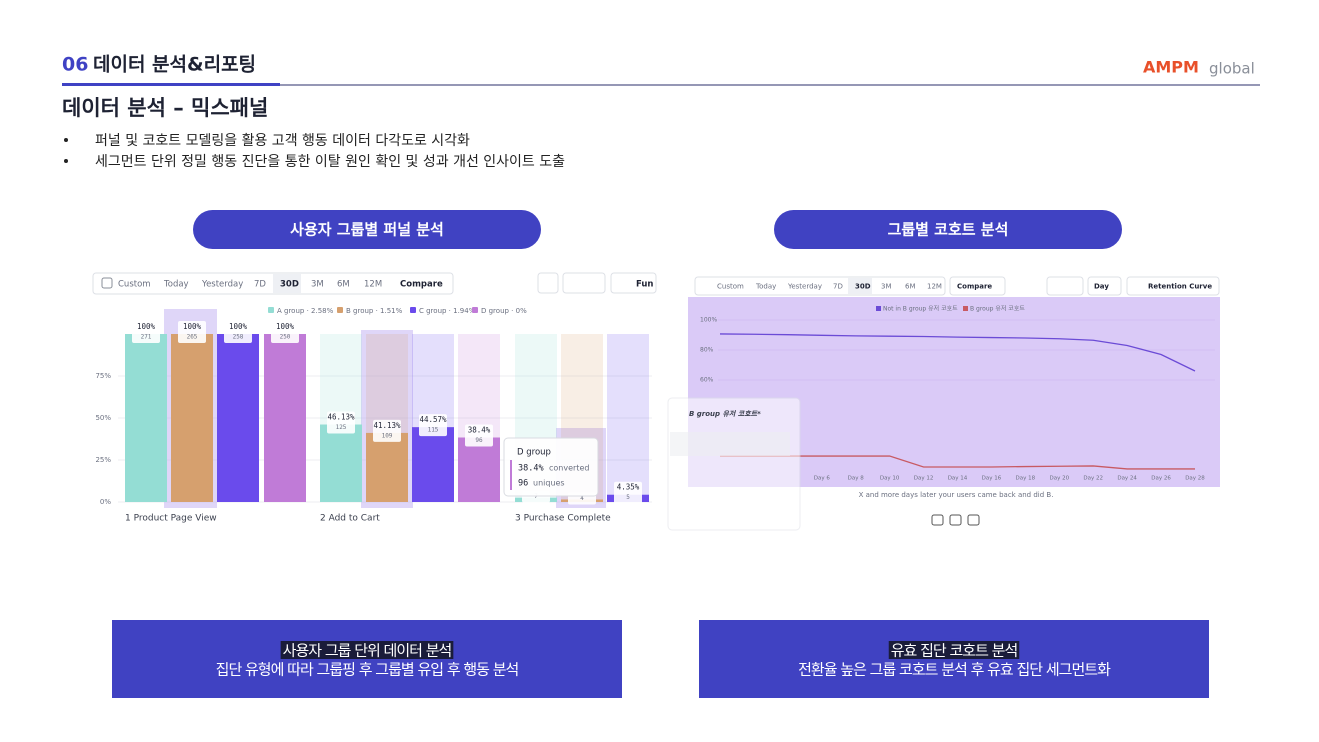 This screenshot has width=1319, height=742. What do you see at coordinates (387, 435) in the screenshot?
I see `bar-count-label: 109` at bounding box center [387, 435].